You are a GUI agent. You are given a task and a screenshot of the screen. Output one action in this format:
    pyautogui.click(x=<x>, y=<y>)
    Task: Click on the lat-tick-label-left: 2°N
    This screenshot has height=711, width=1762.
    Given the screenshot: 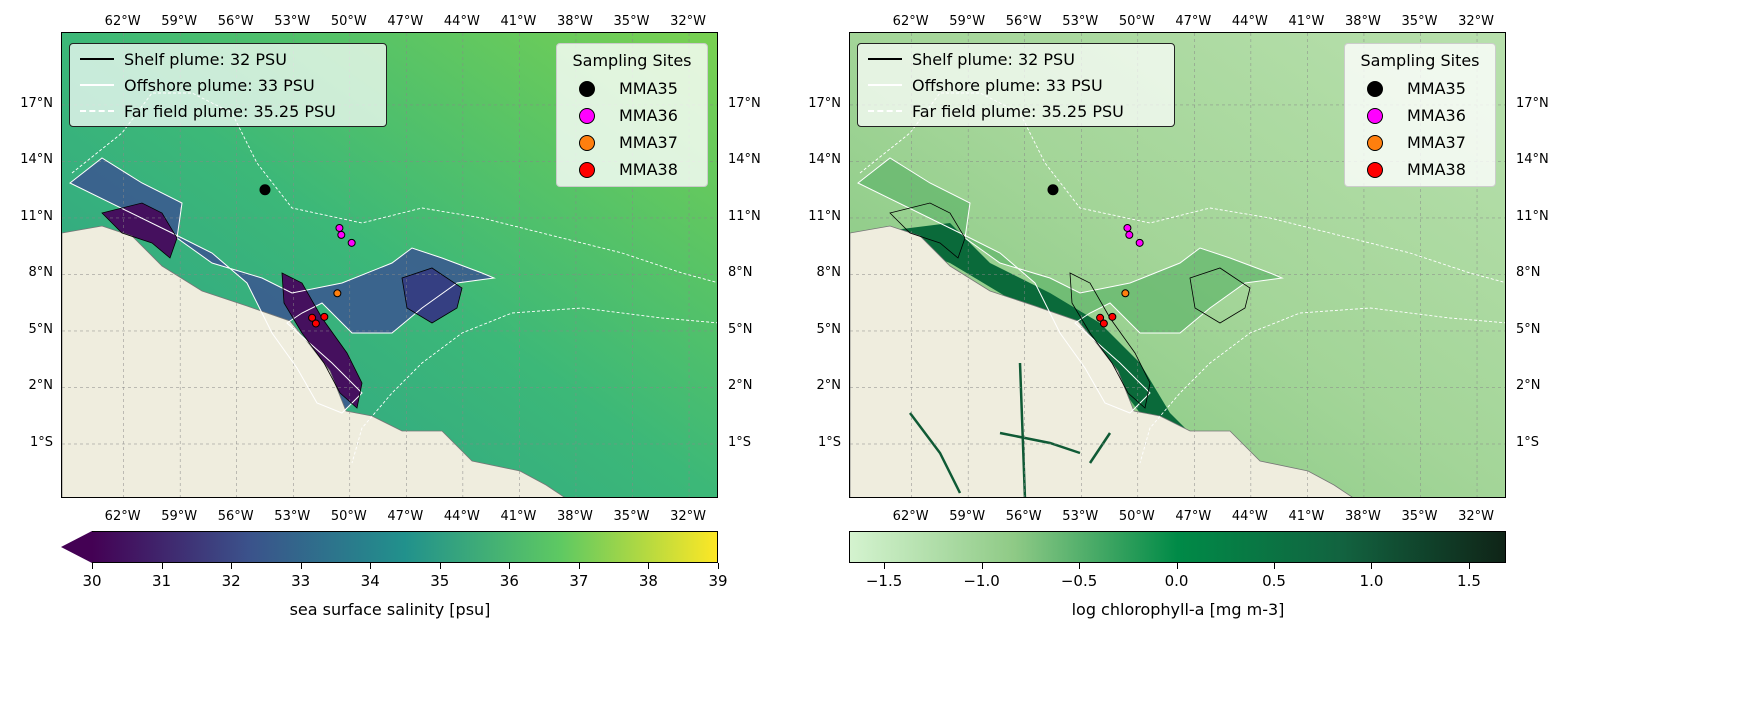 What is the action you would take?
    pyautogui.click(x=829, y=386)
    